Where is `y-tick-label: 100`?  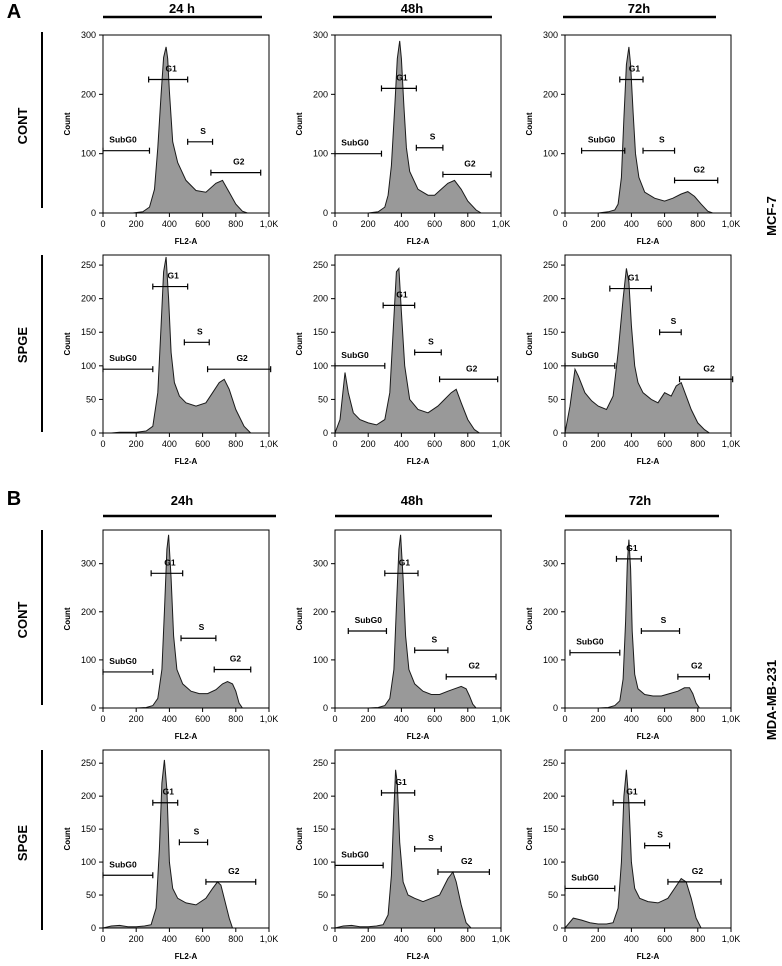 y-tick-label: 100 is located at coordinates (320, 862).